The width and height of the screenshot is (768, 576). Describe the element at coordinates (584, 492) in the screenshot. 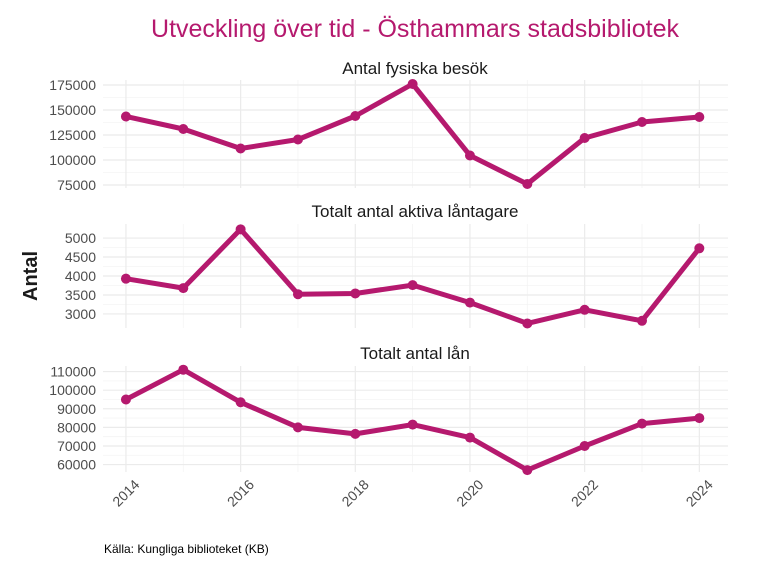

I see `x-tick-label: 2022` at that location.